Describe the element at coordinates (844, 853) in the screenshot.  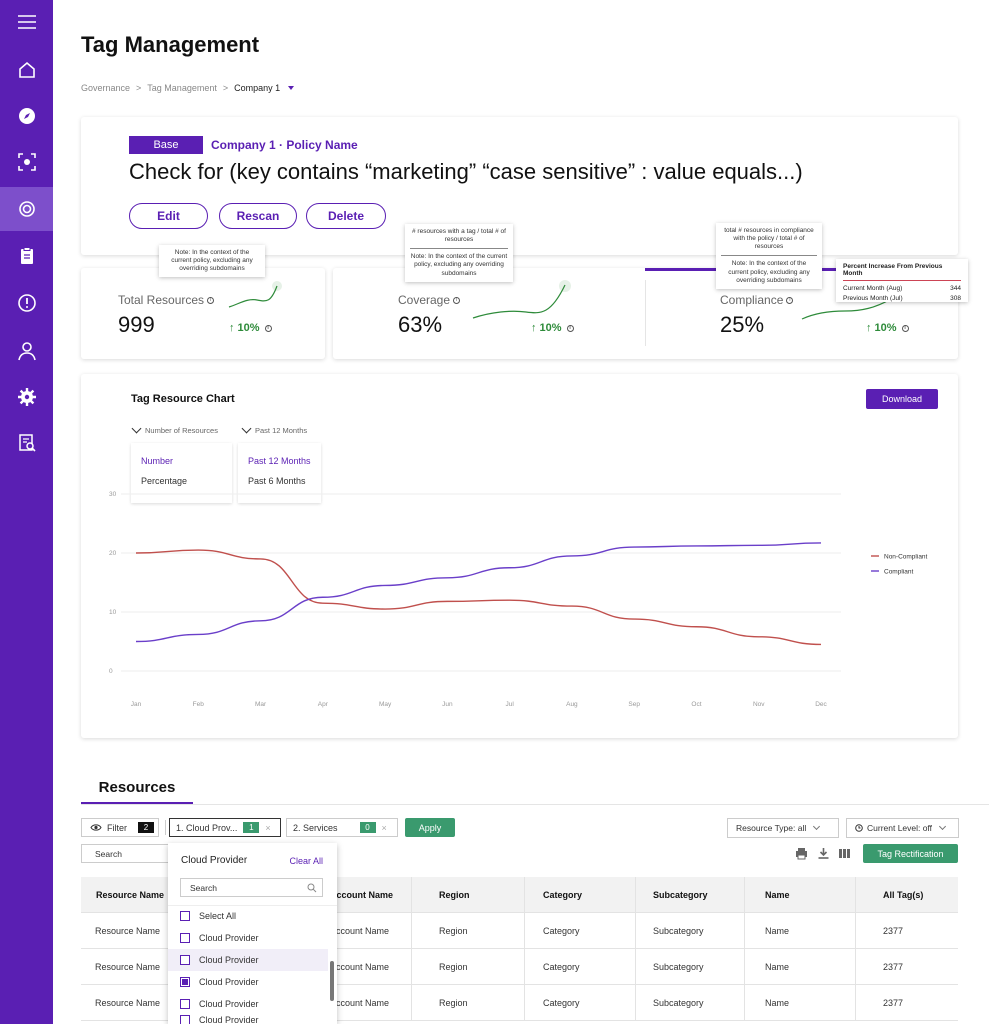
I see `columns-icon` at that location.